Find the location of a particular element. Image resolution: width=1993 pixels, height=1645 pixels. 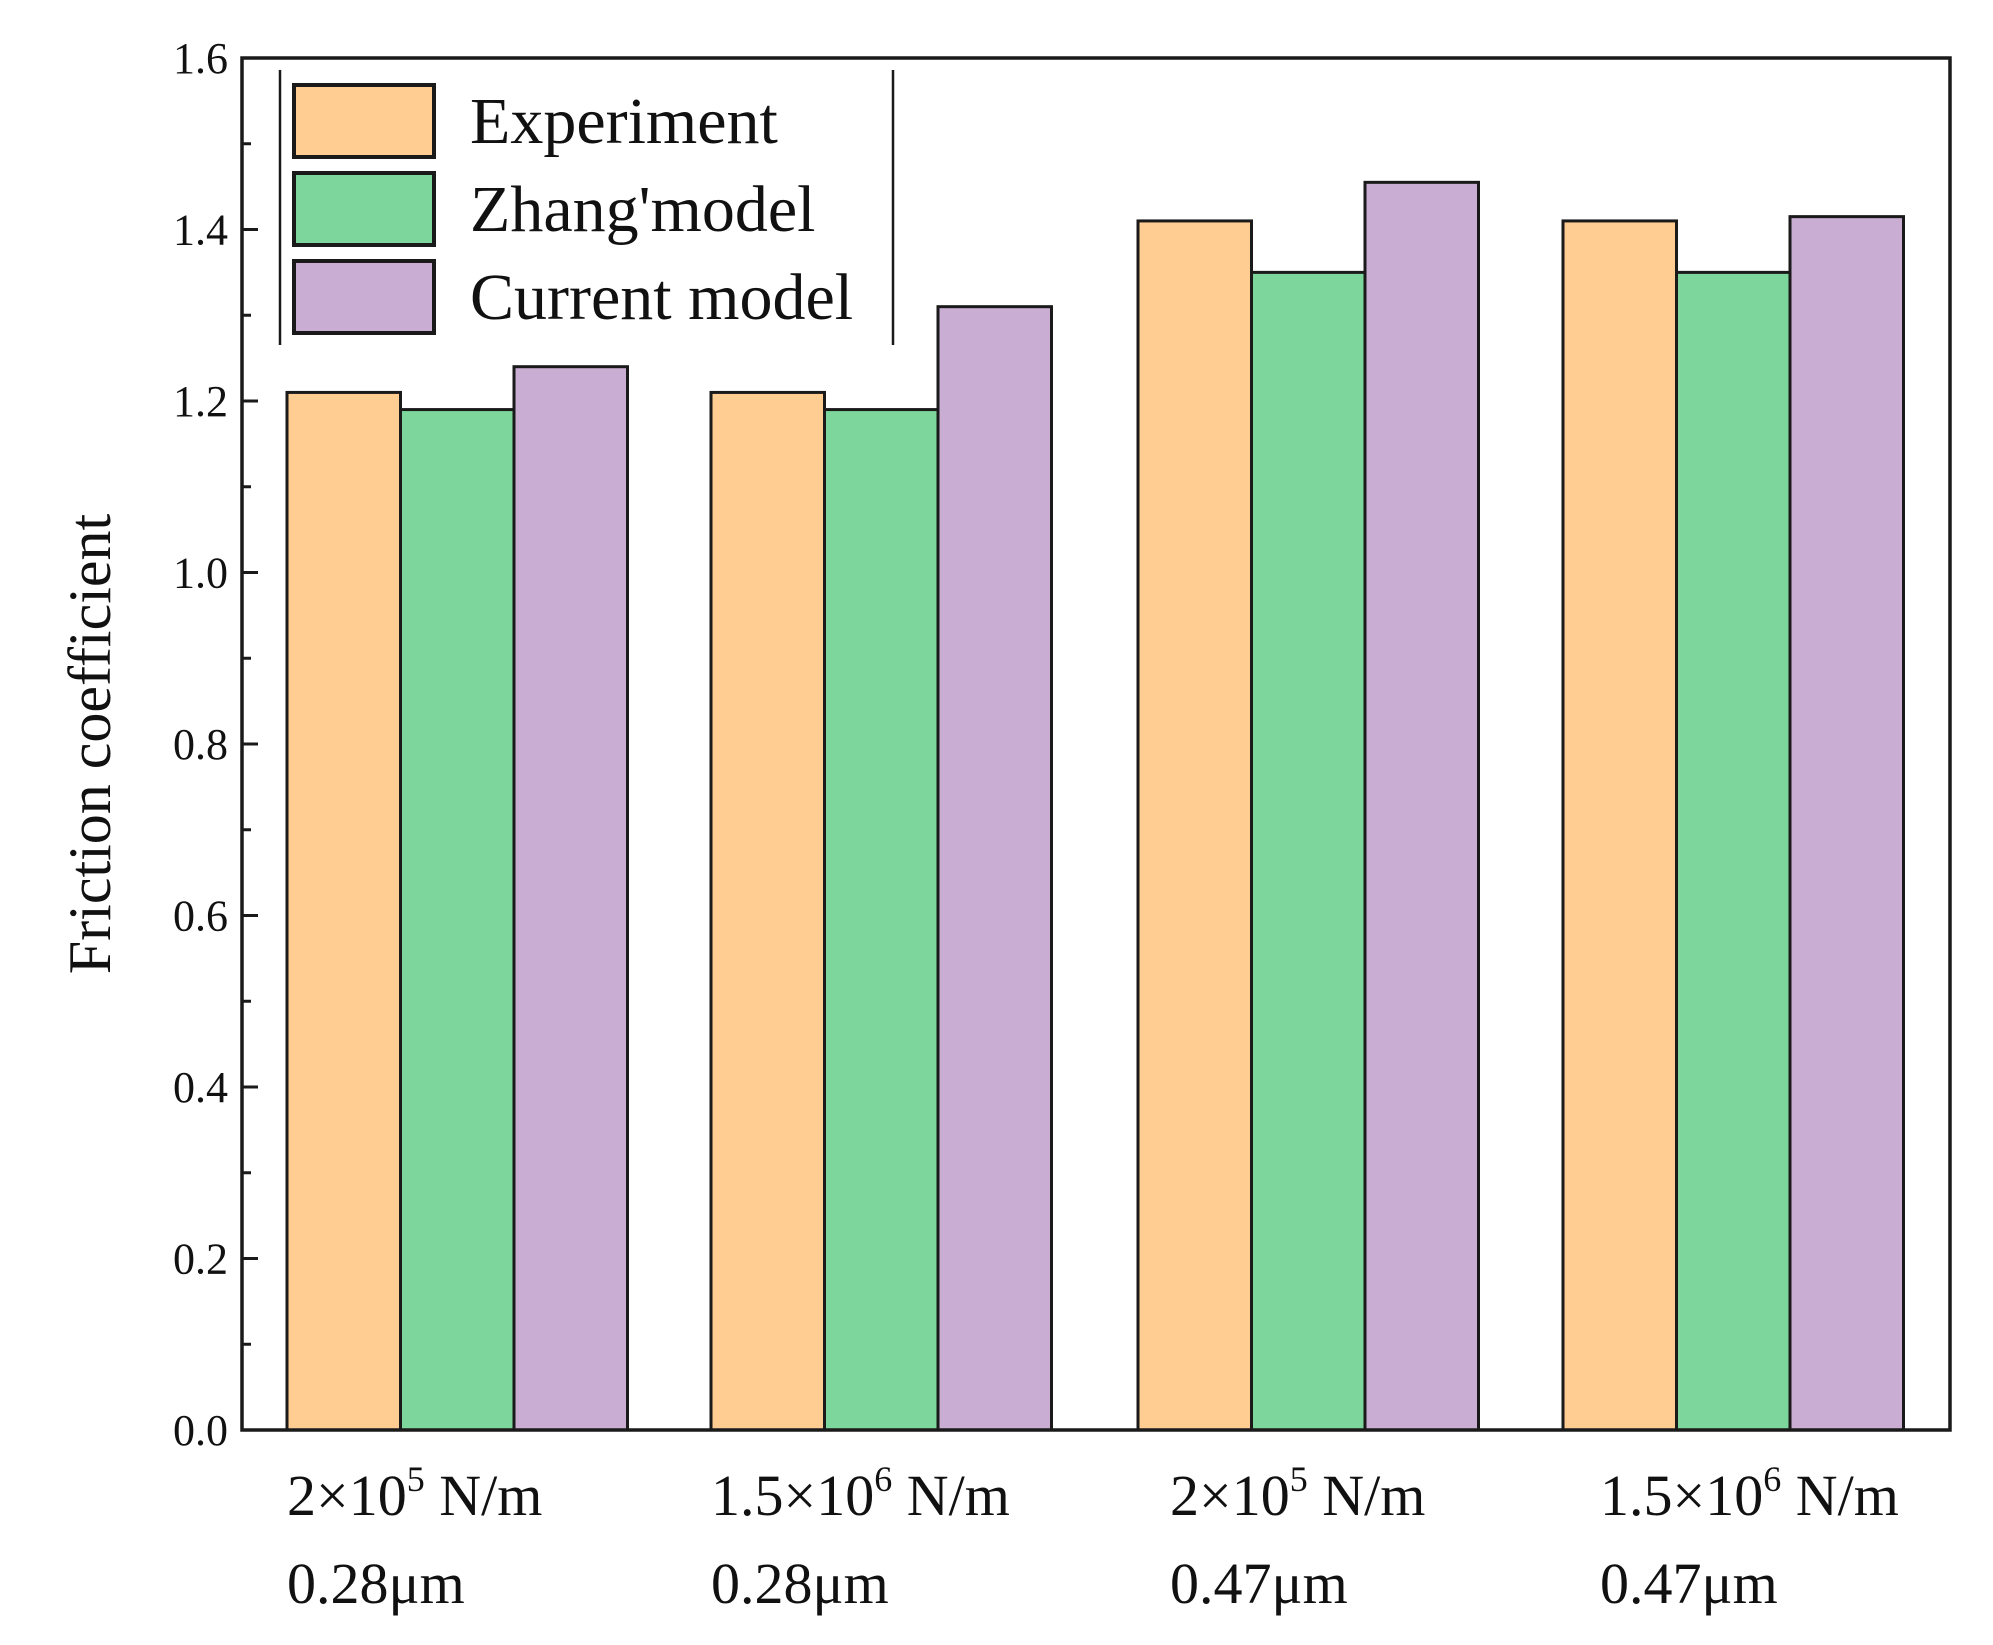

y-tick-label: 0.0 is located at coordinates (200, 1430).